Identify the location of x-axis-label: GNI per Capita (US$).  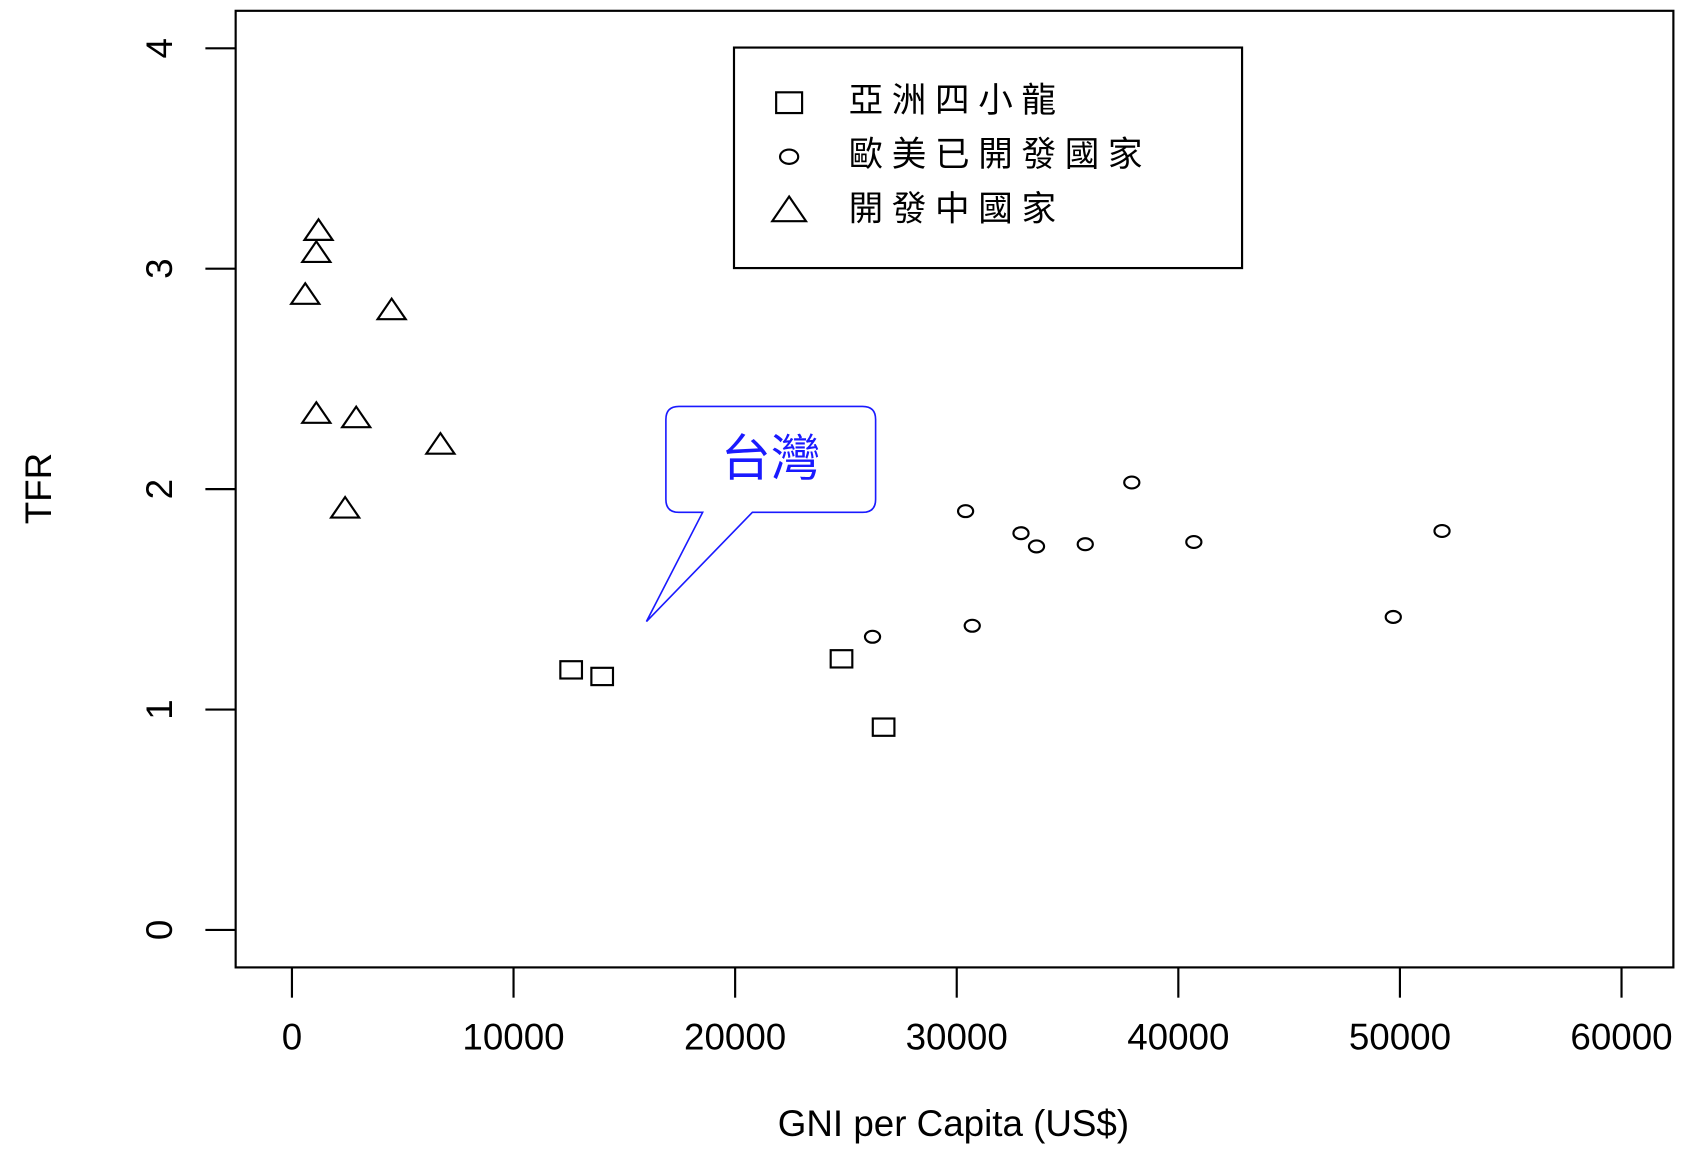
(953, 1123).